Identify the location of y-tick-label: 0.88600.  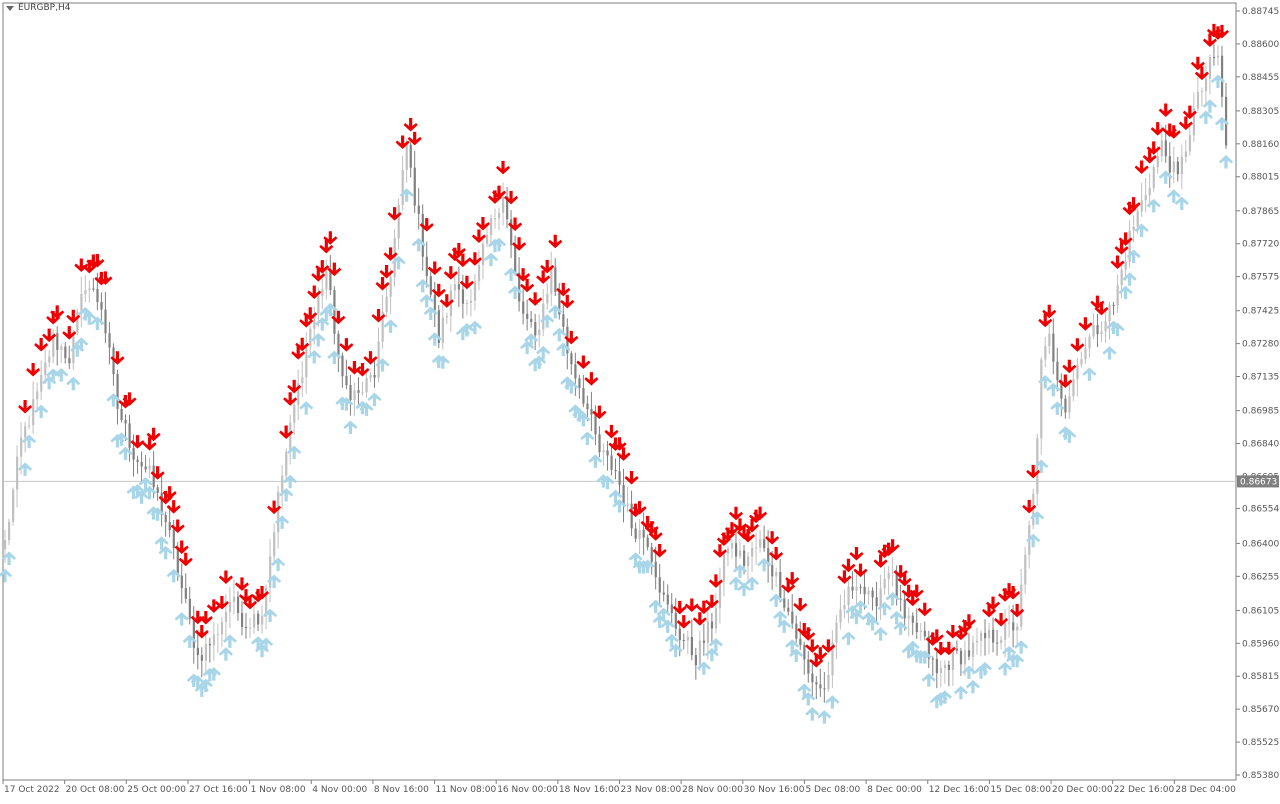
(1260, 45).